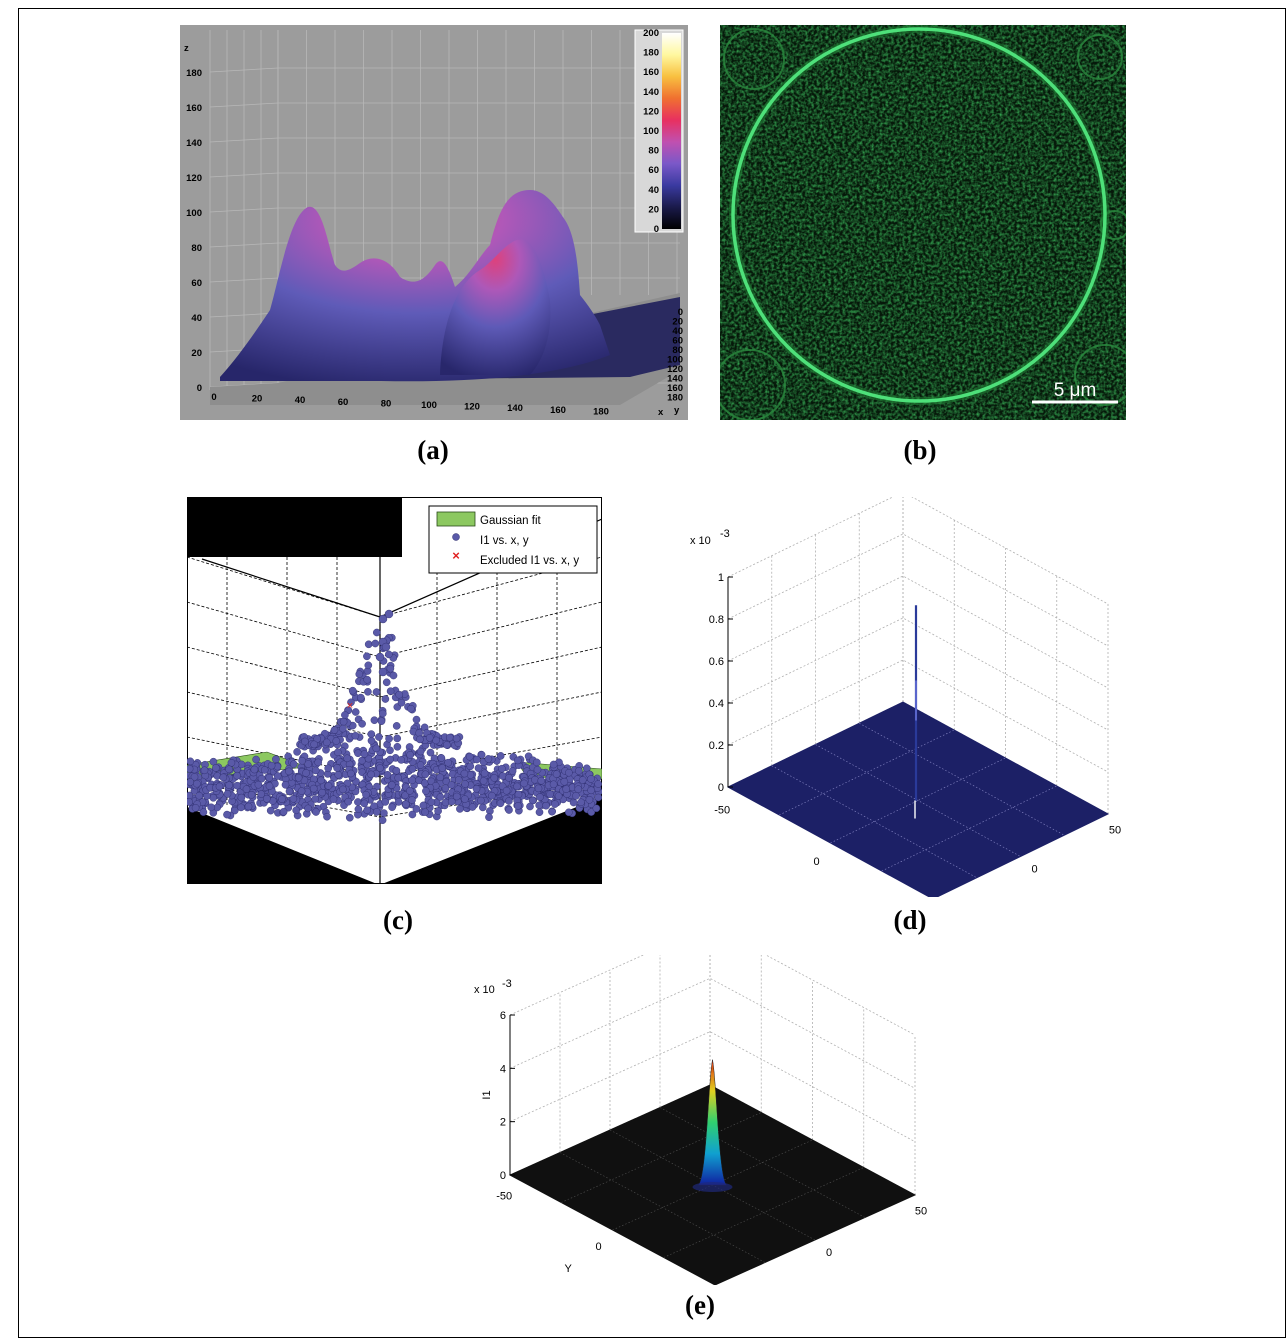 The height and width of the screenshot is (1339, 1287). Describe the element at coordinates (905, 705) in the screenshot. I see `panel-d-surface-plot: 00.20.40.60.81x 10-3-50050-50050` at that location.